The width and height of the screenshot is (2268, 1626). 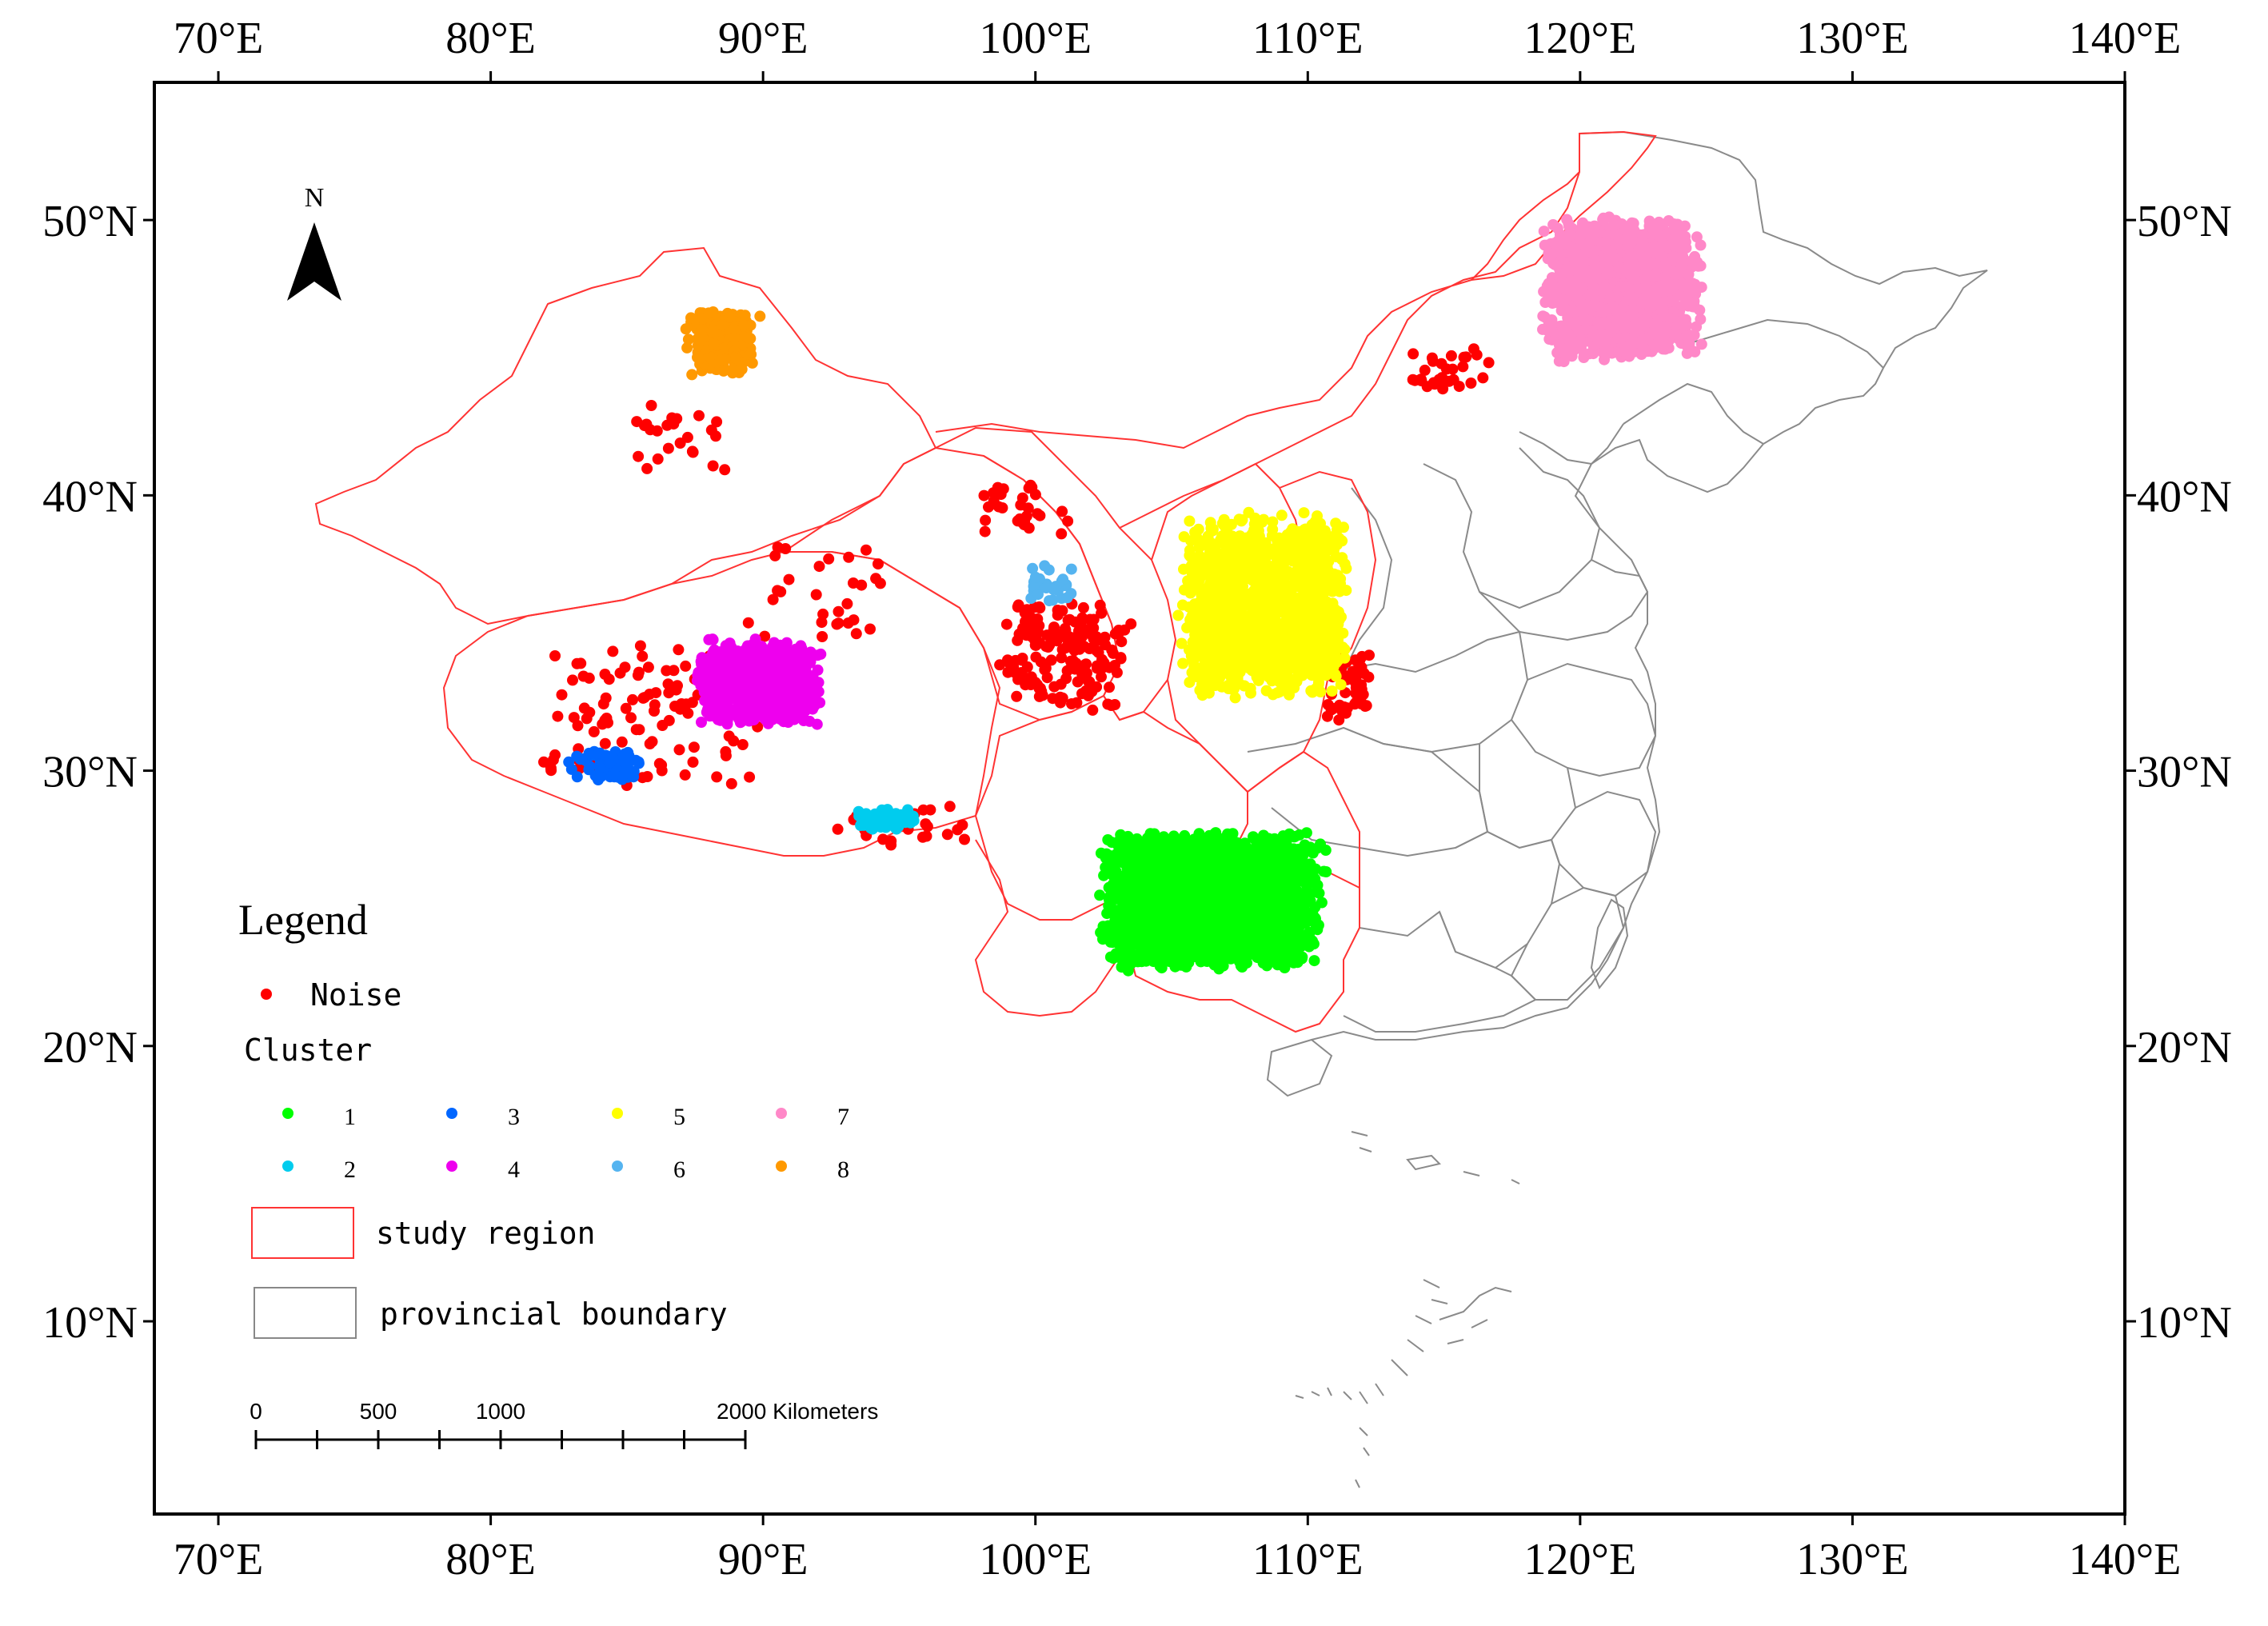 I want to click on top-lon-label: 130°E, so click(x=1853, y=38).